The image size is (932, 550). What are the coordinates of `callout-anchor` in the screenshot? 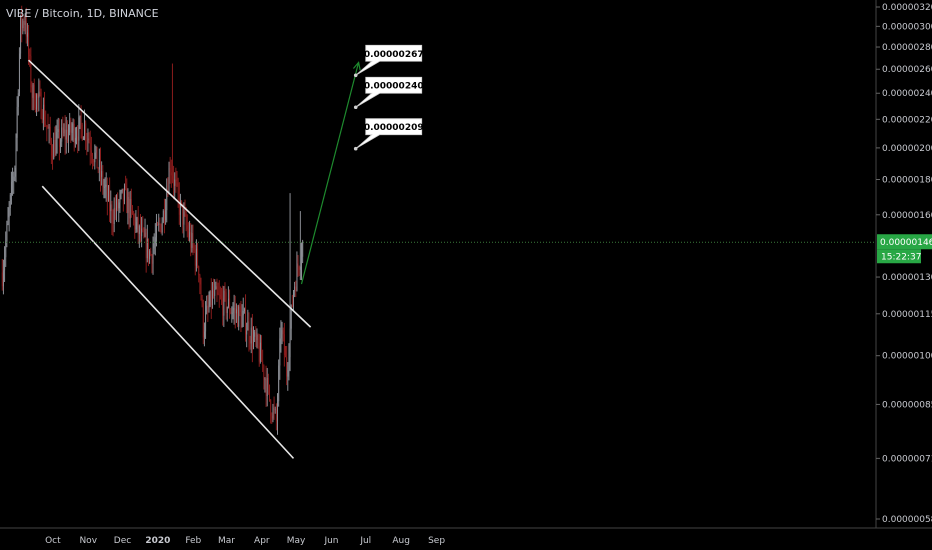 It's located at (355, 107).